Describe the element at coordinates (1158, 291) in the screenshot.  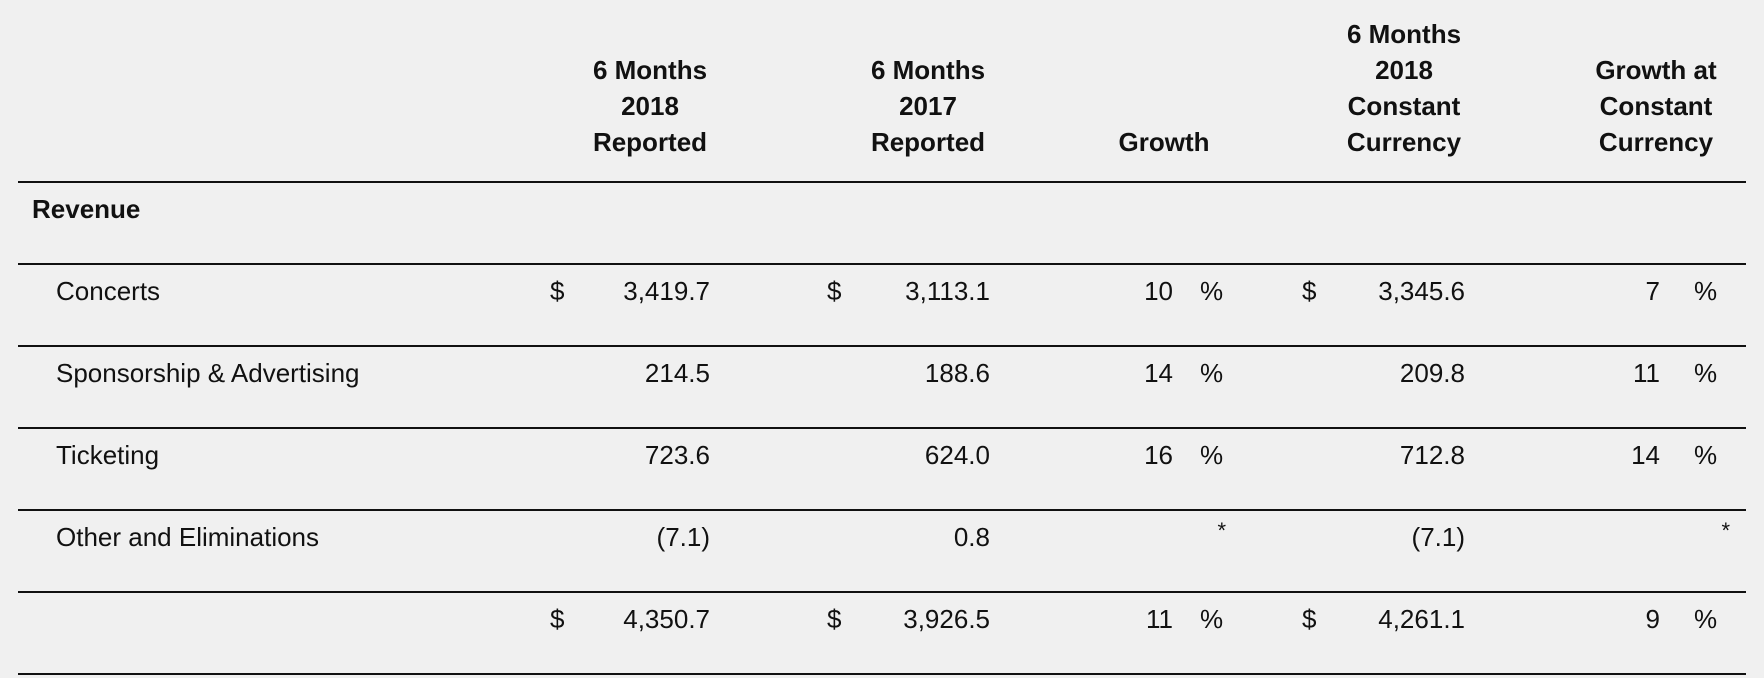
I see `growth-value: 10` at that location.